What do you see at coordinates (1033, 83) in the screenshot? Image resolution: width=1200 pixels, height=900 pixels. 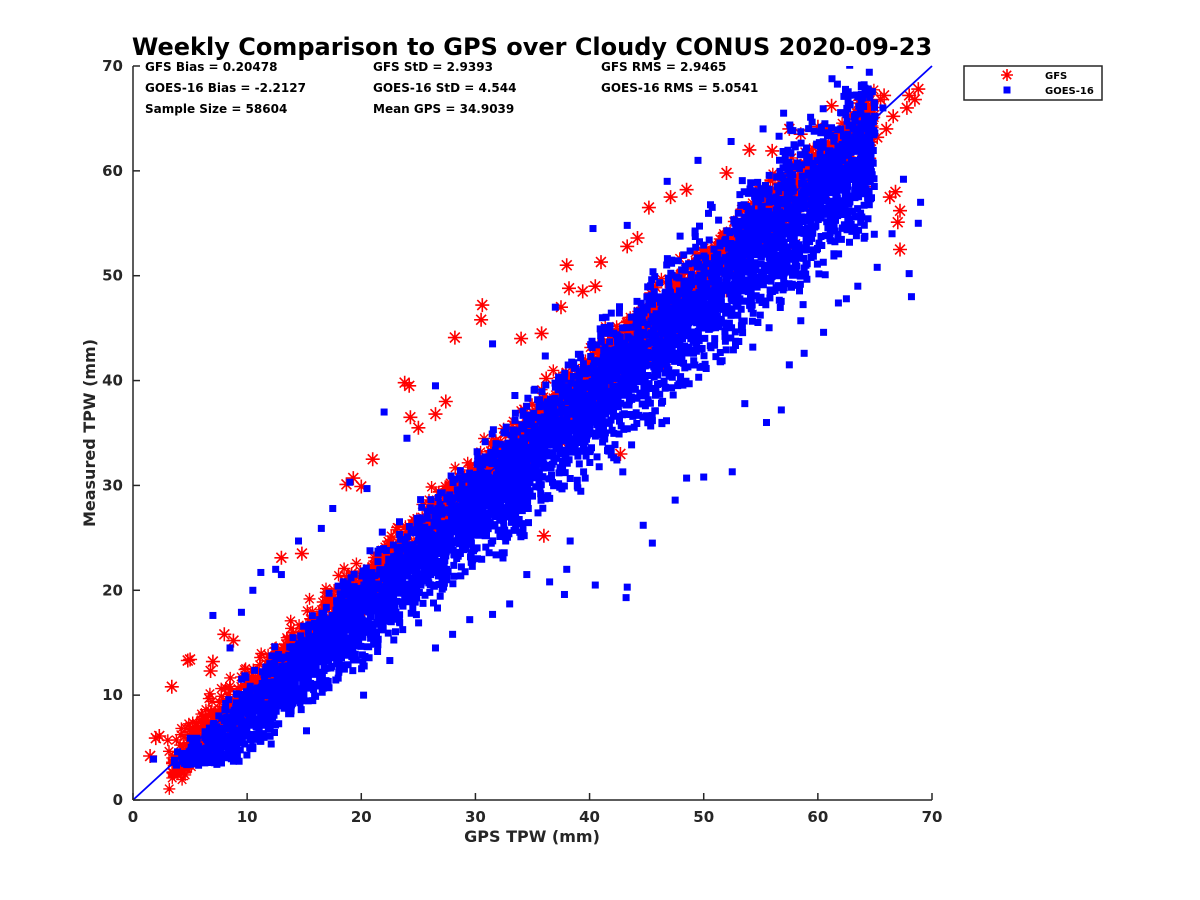 I see `legend-box` at bounding box center [1033, 83].